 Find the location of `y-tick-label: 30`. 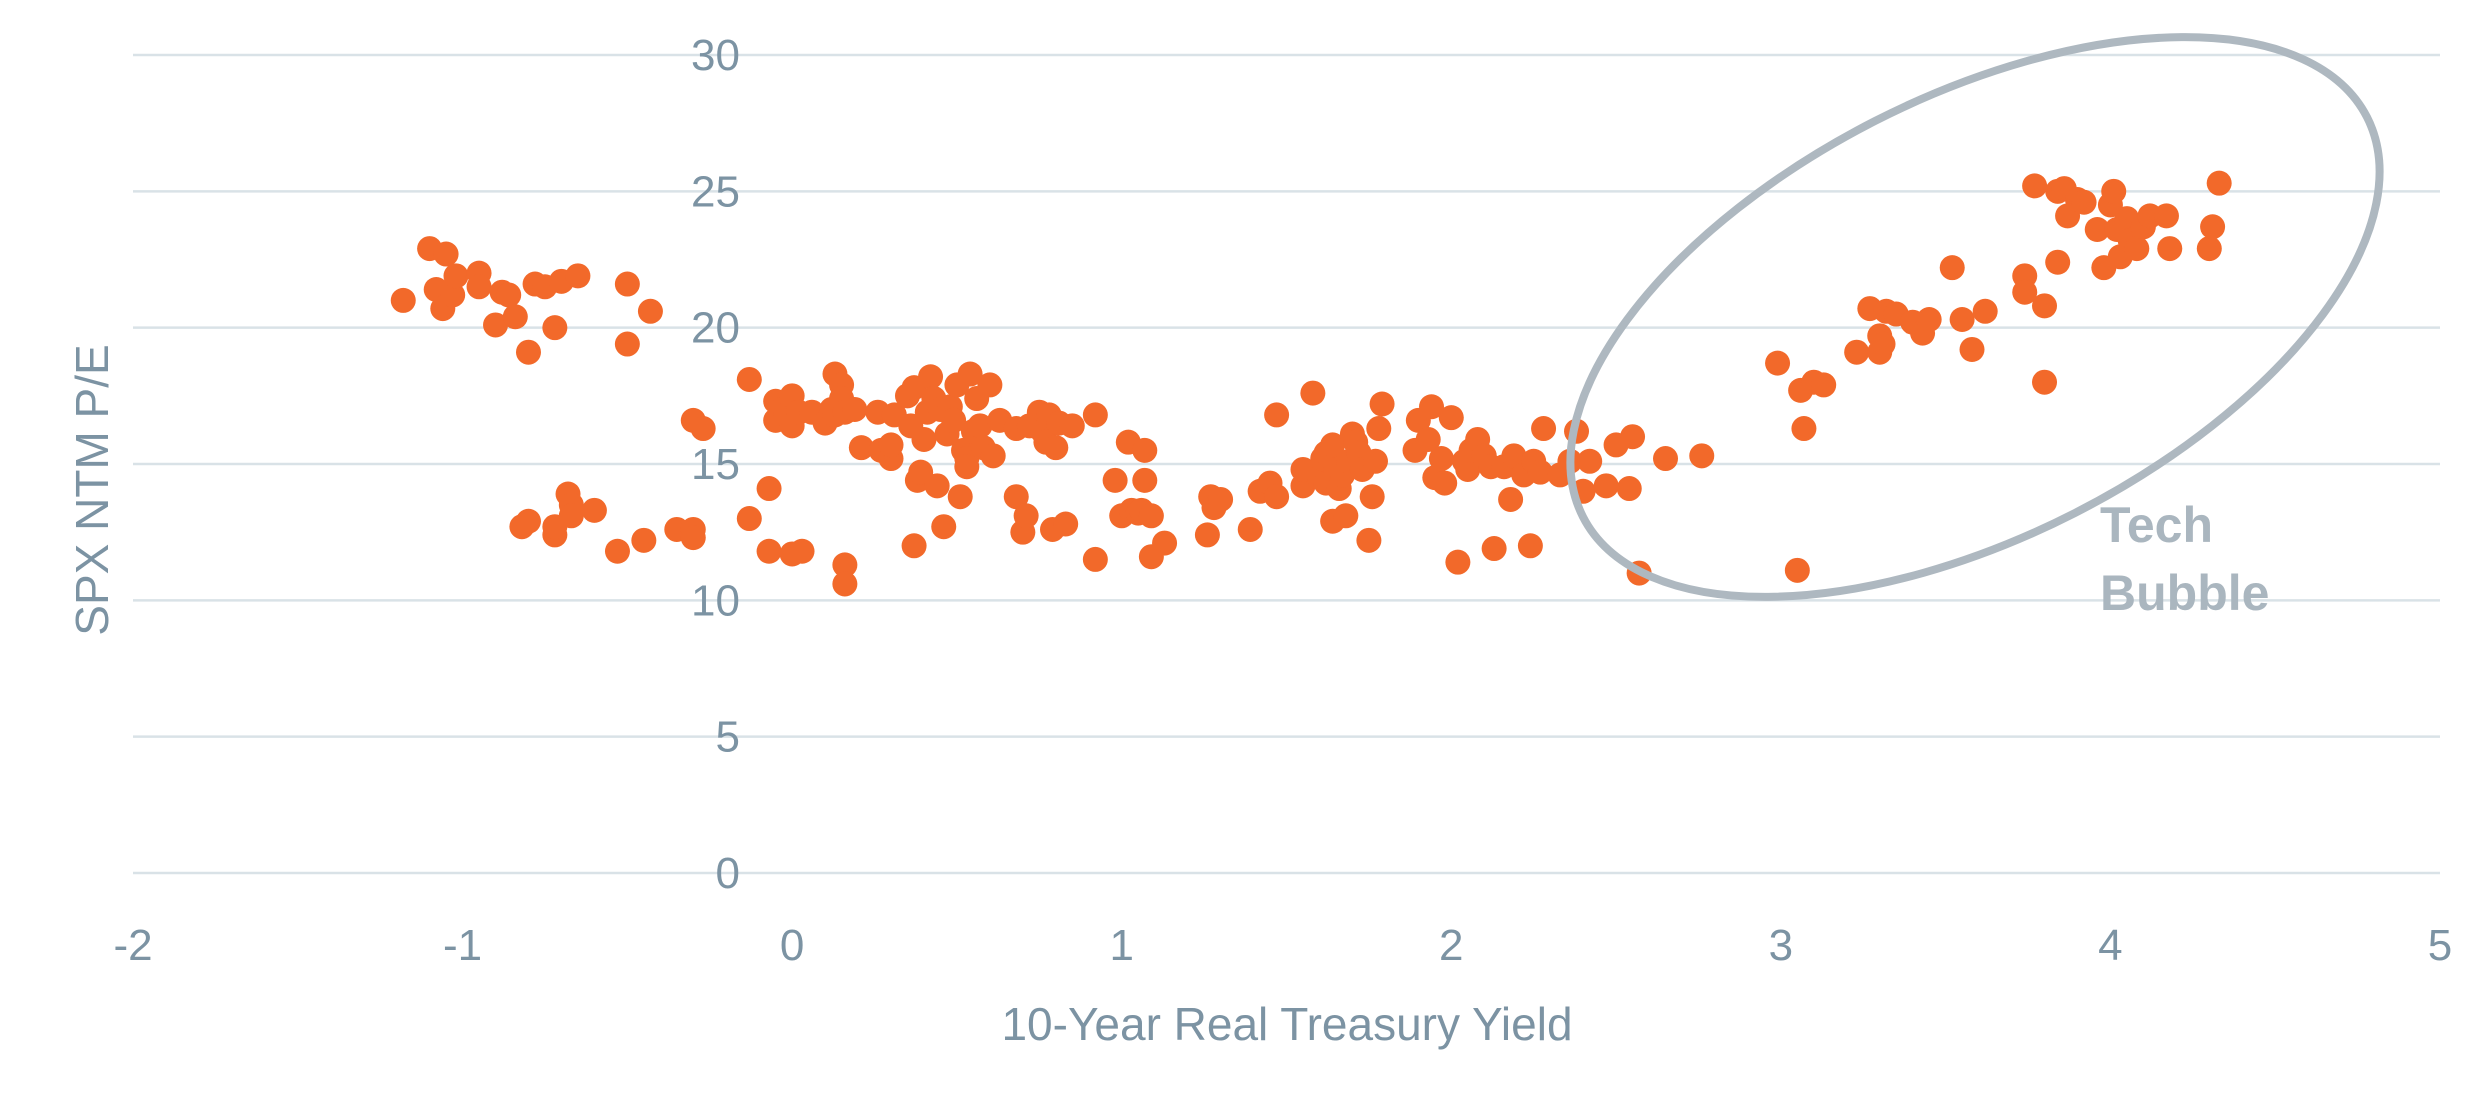

y-tick-label: 30 is located at coordinates (715, 55).